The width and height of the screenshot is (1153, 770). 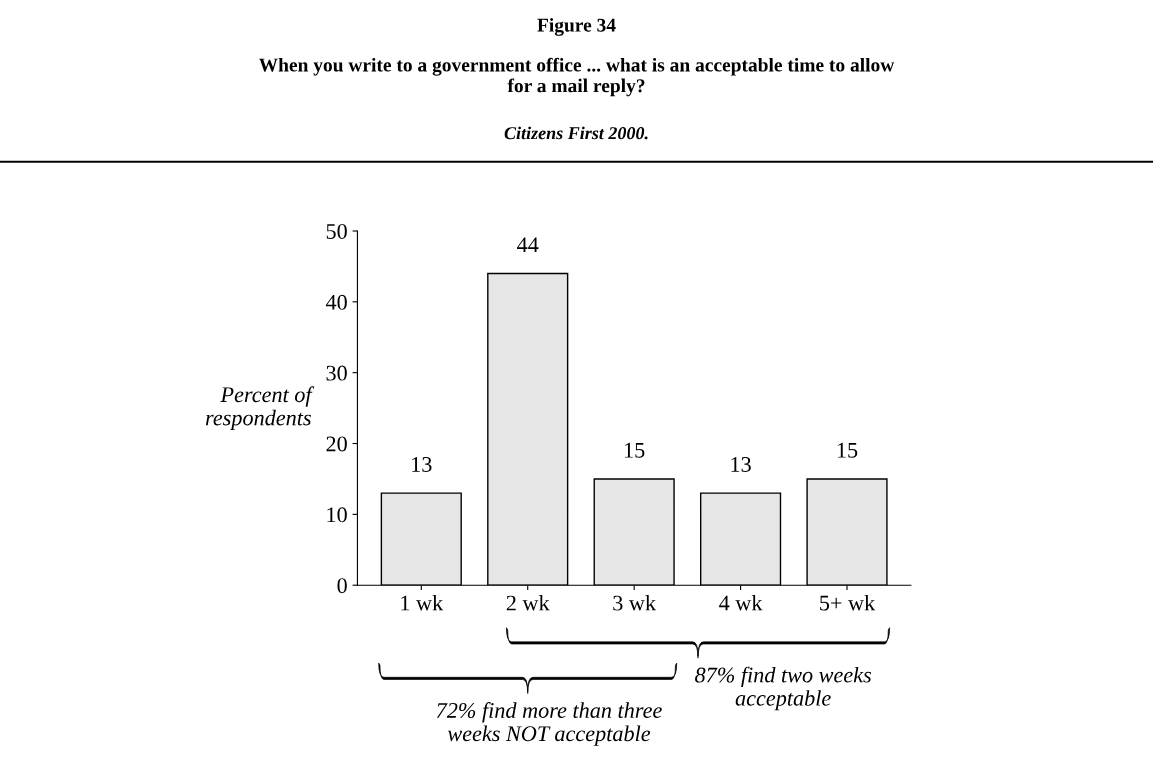 What do you see at coordinates (576, 77) in the screenshot?
I see `chart-subtitle: When you write to a government office ... what is an acceptable time to allow for a mail reply?` at bounding box center [576, 77].